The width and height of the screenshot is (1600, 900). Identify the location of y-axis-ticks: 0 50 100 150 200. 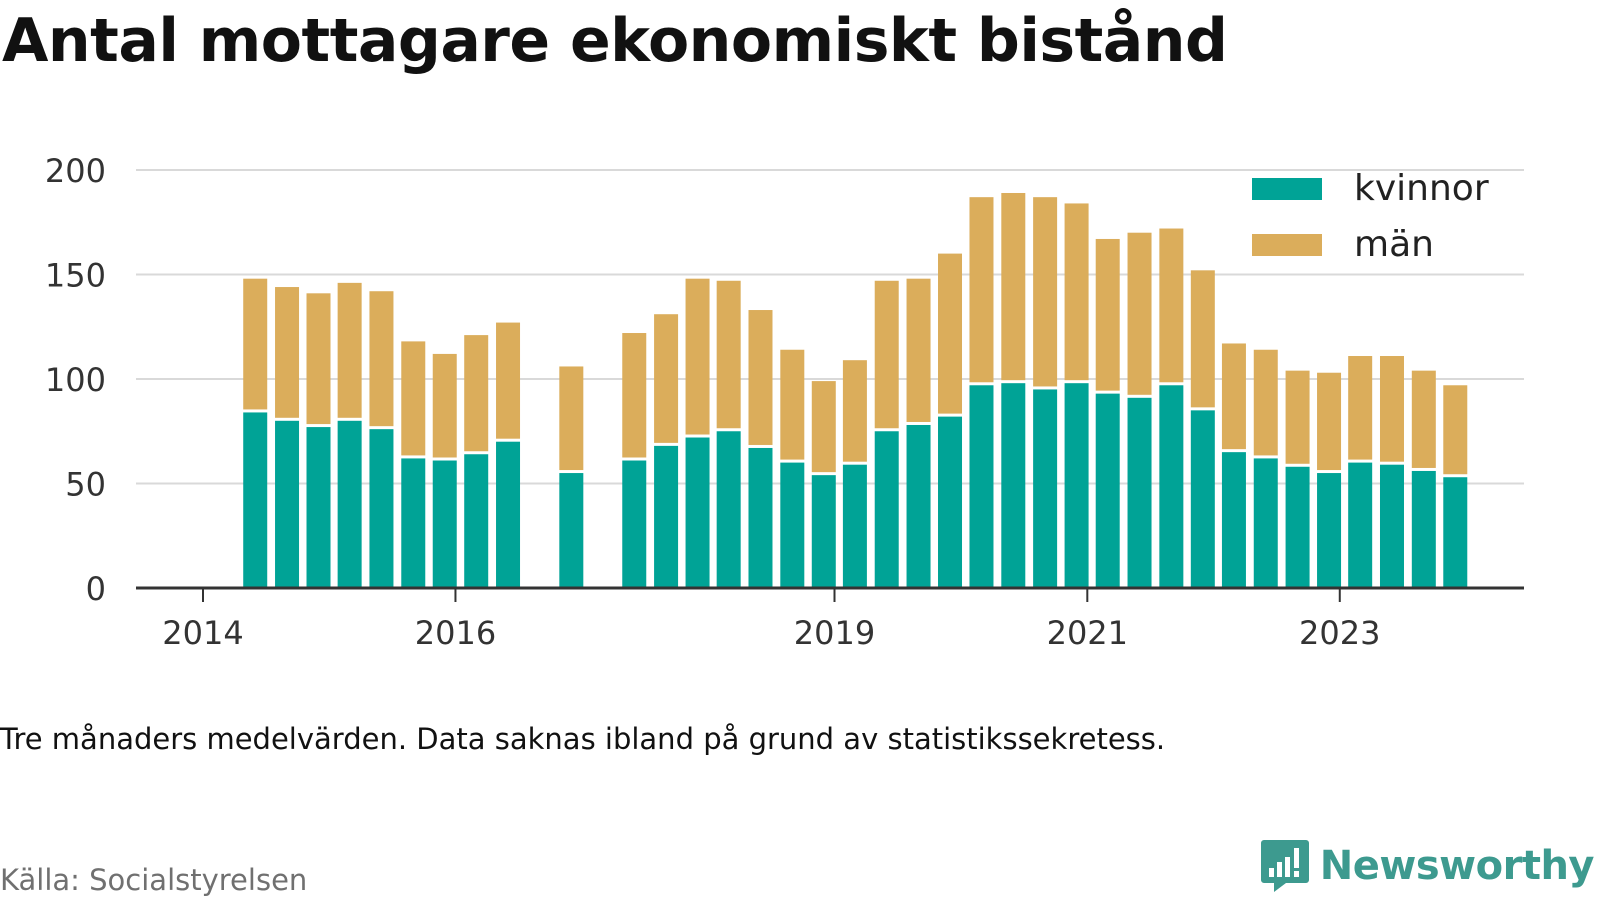
(75, 380).